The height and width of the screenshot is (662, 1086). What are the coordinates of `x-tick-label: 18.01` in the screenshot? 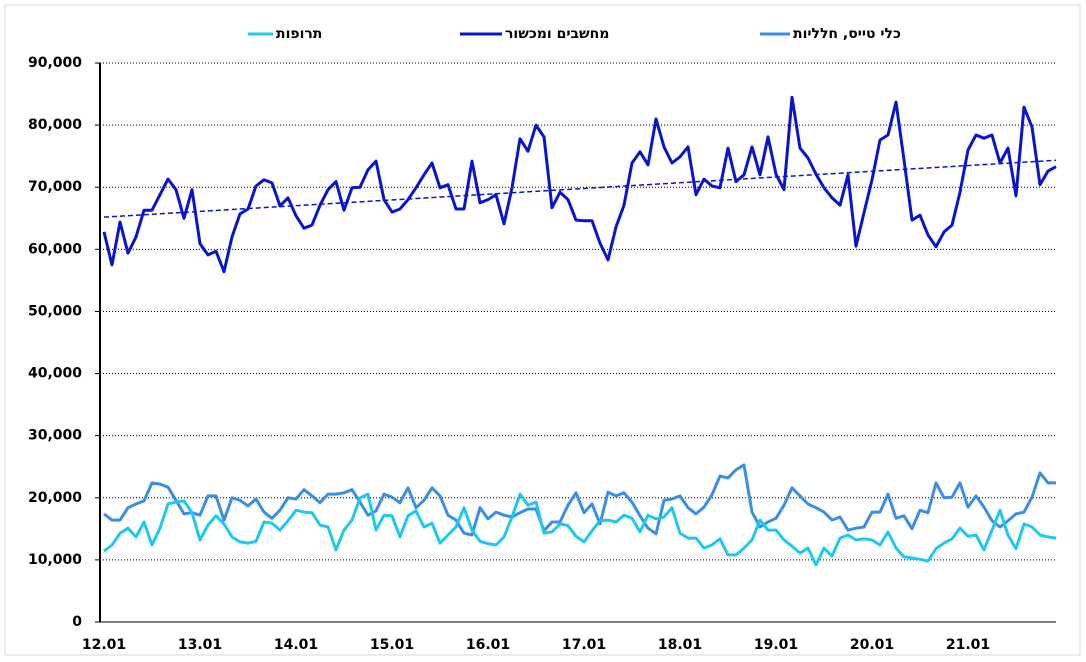 It's located at (680, 645).